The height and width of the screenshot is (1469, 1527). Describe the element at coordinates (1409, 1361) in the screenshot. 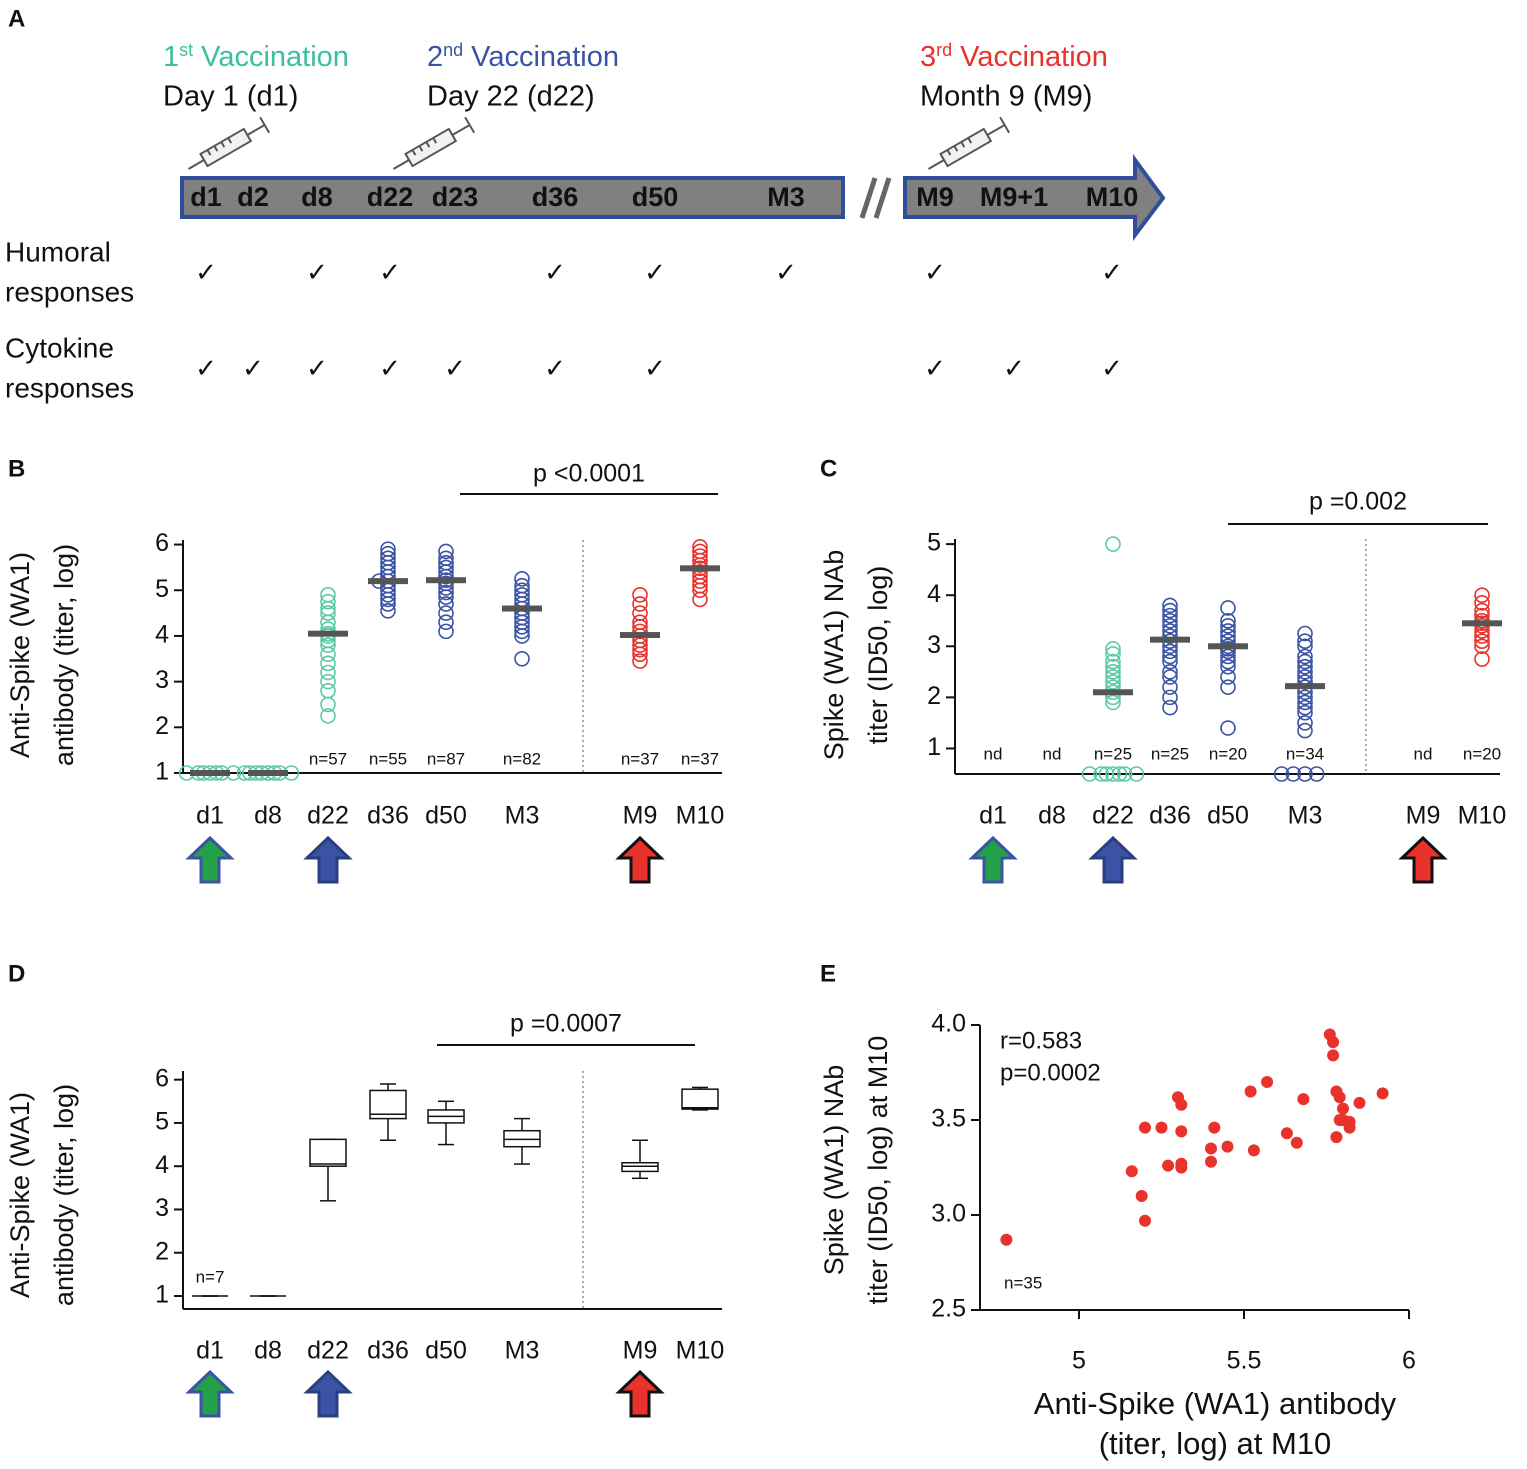

I see `x-tick-label: 6` at that location.